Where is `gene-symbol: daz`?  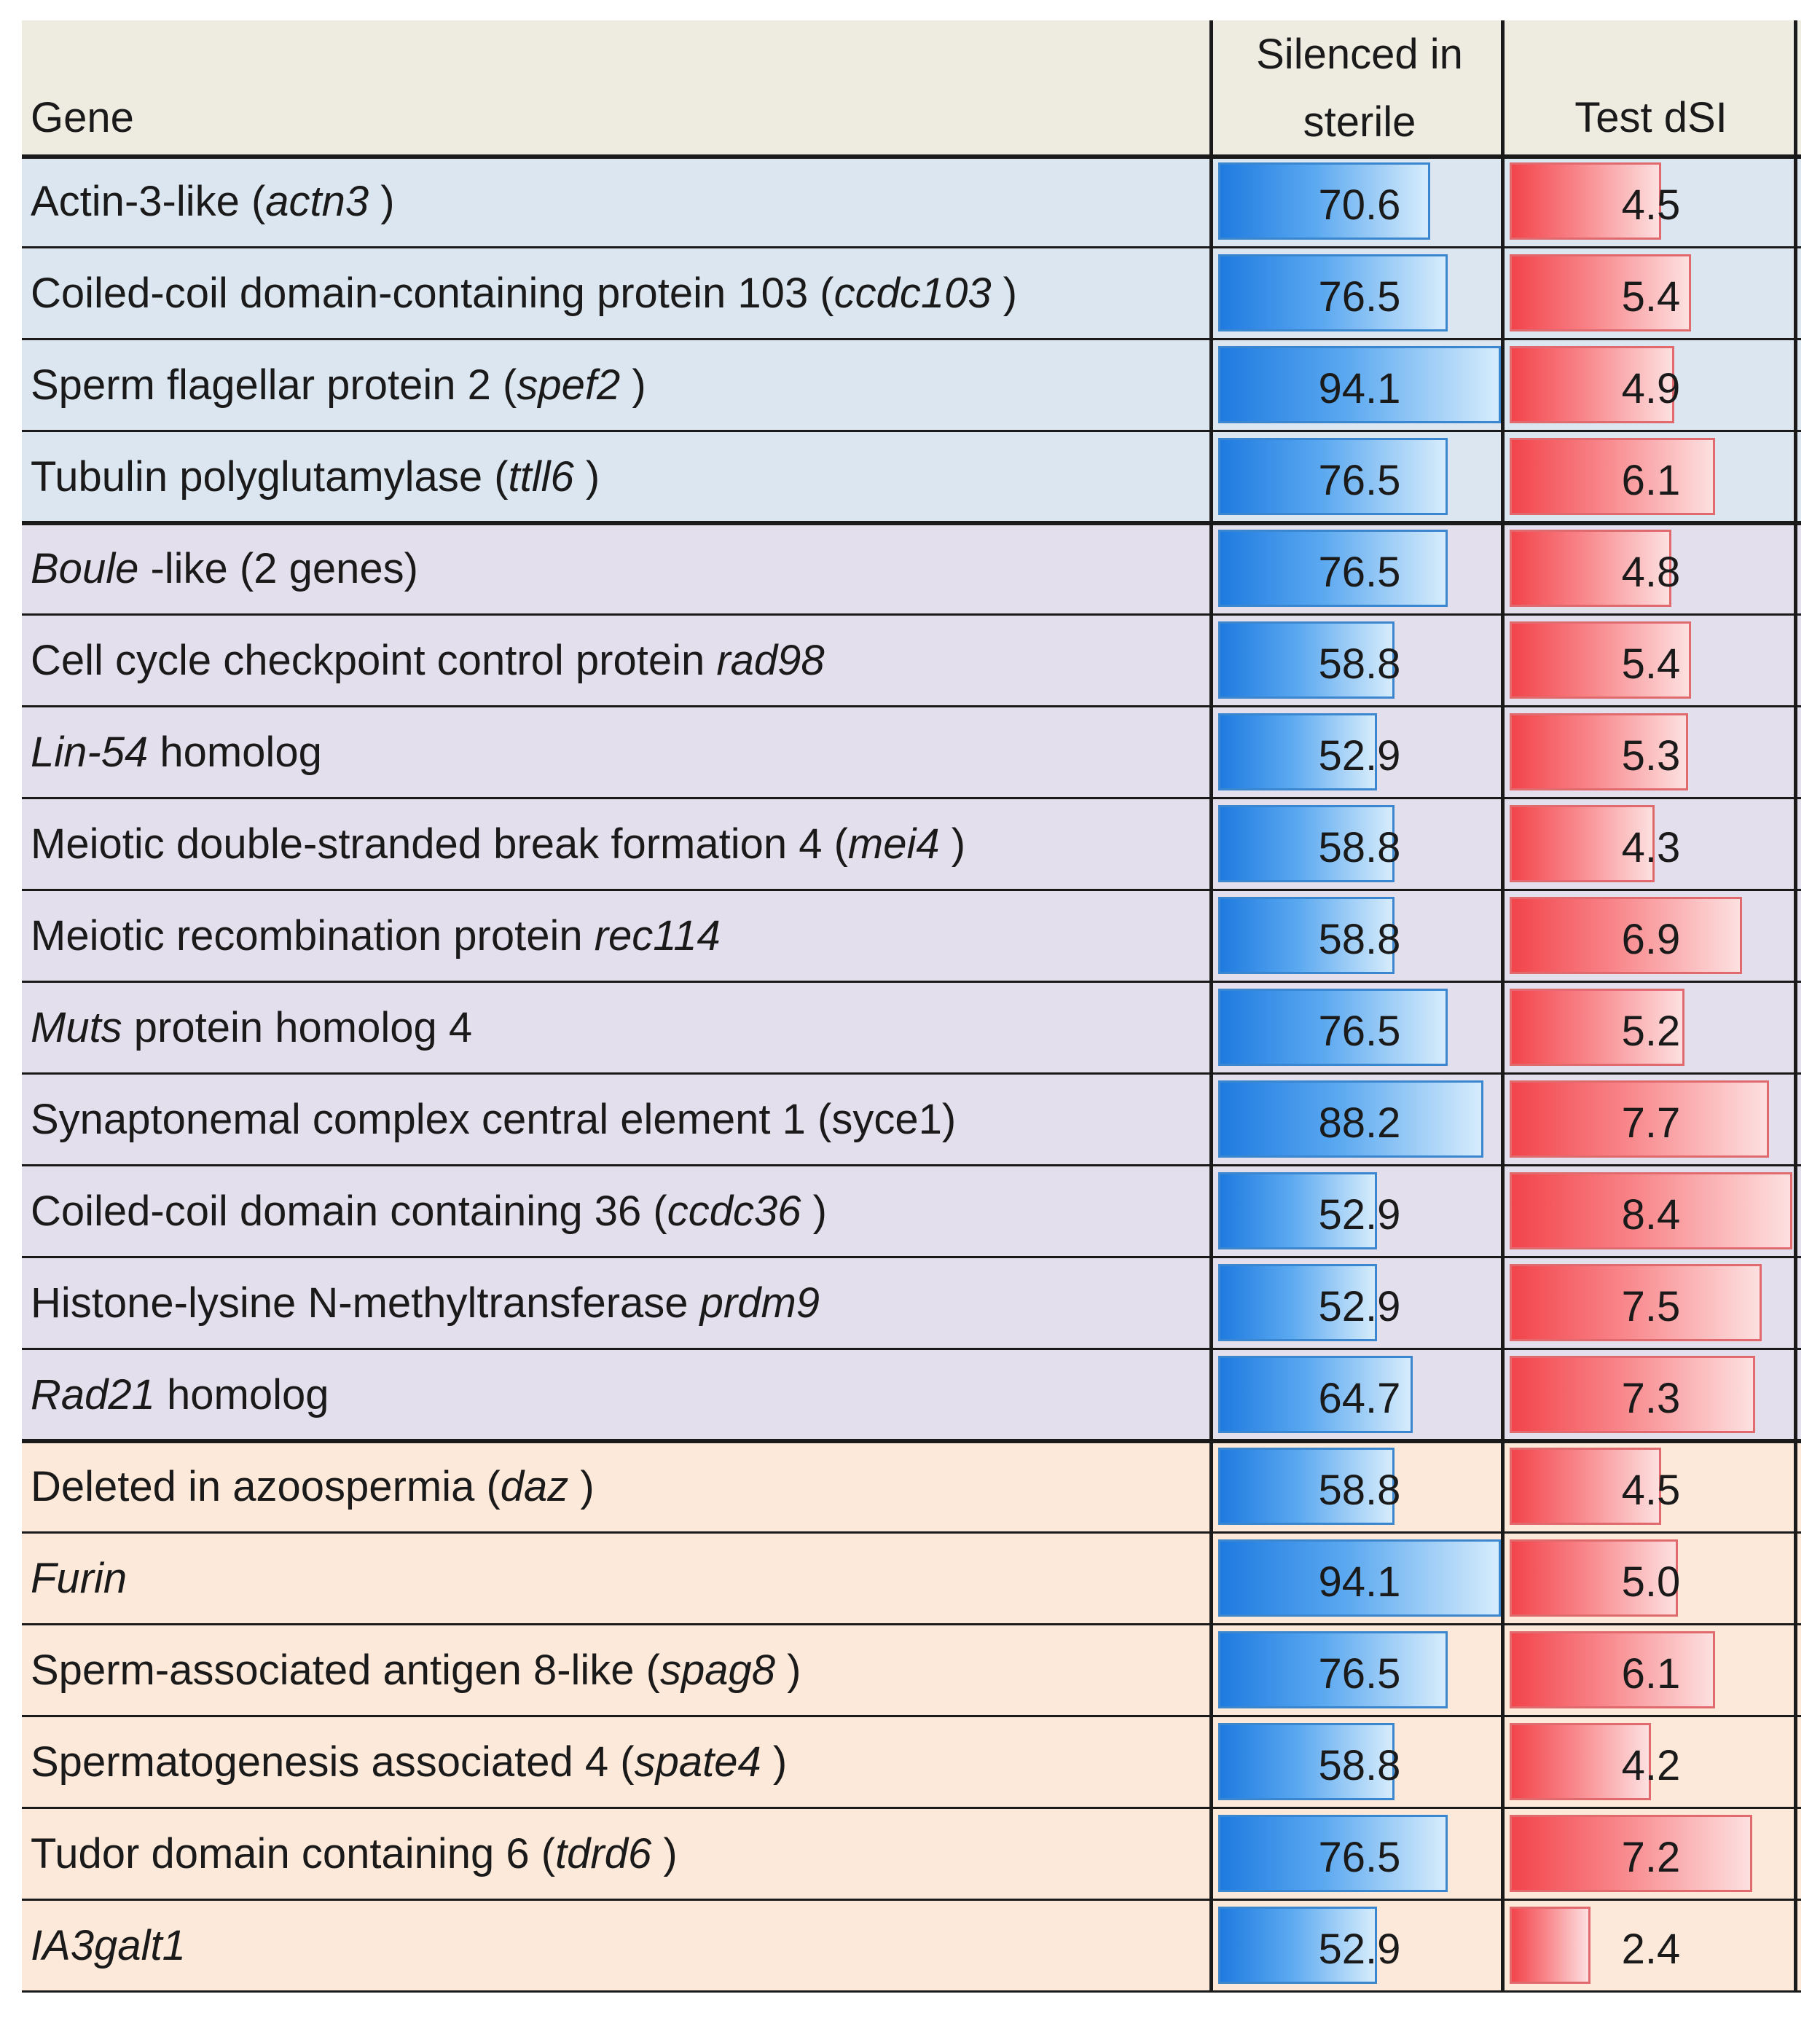 gene-symbol: daz is located at coordinates (534, 1486).